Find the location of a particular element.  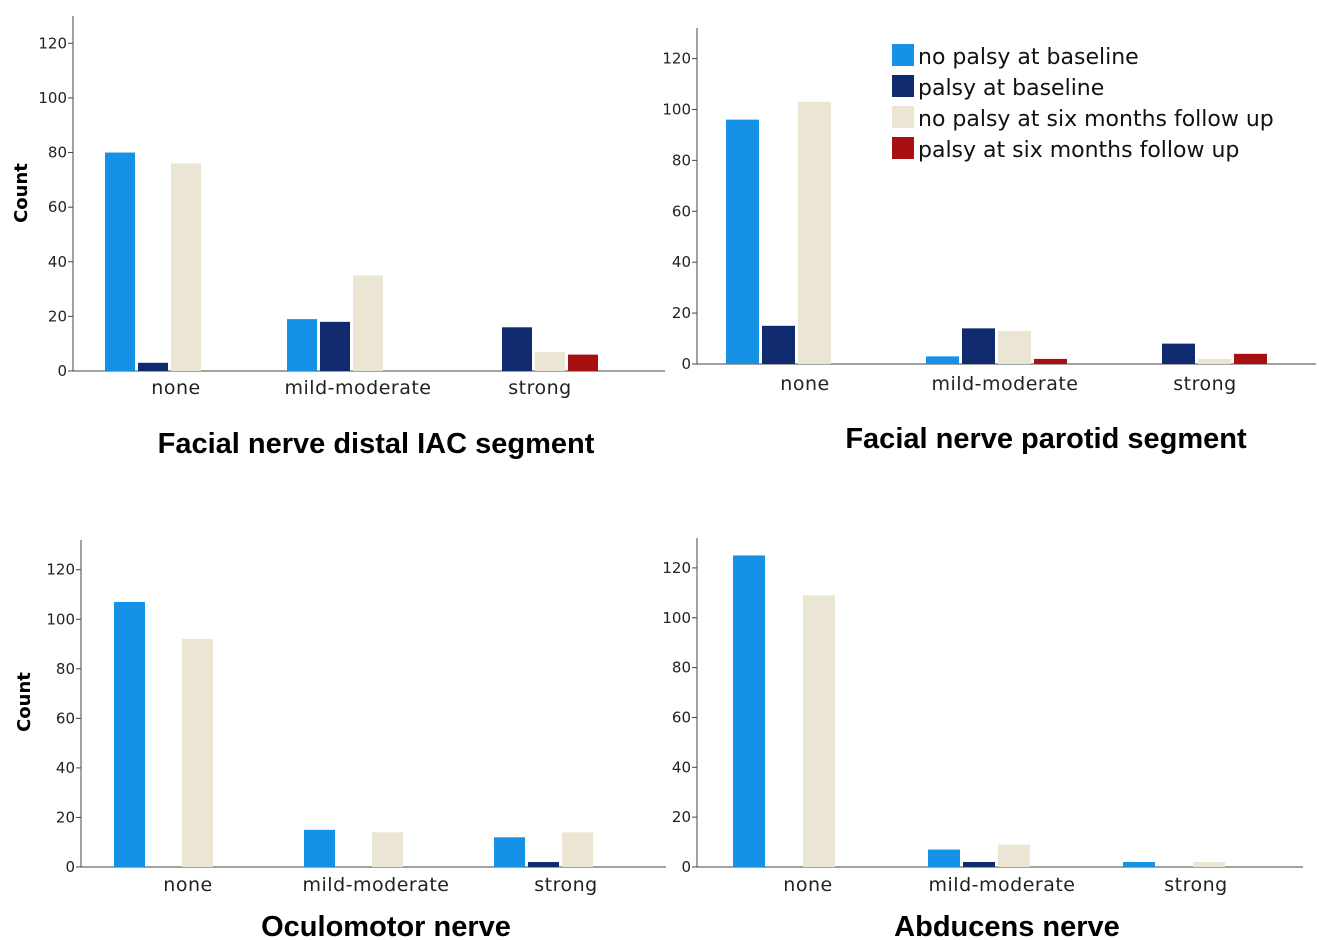

legend-label: no palsy at baseline is located at coordinates (1028, 57).